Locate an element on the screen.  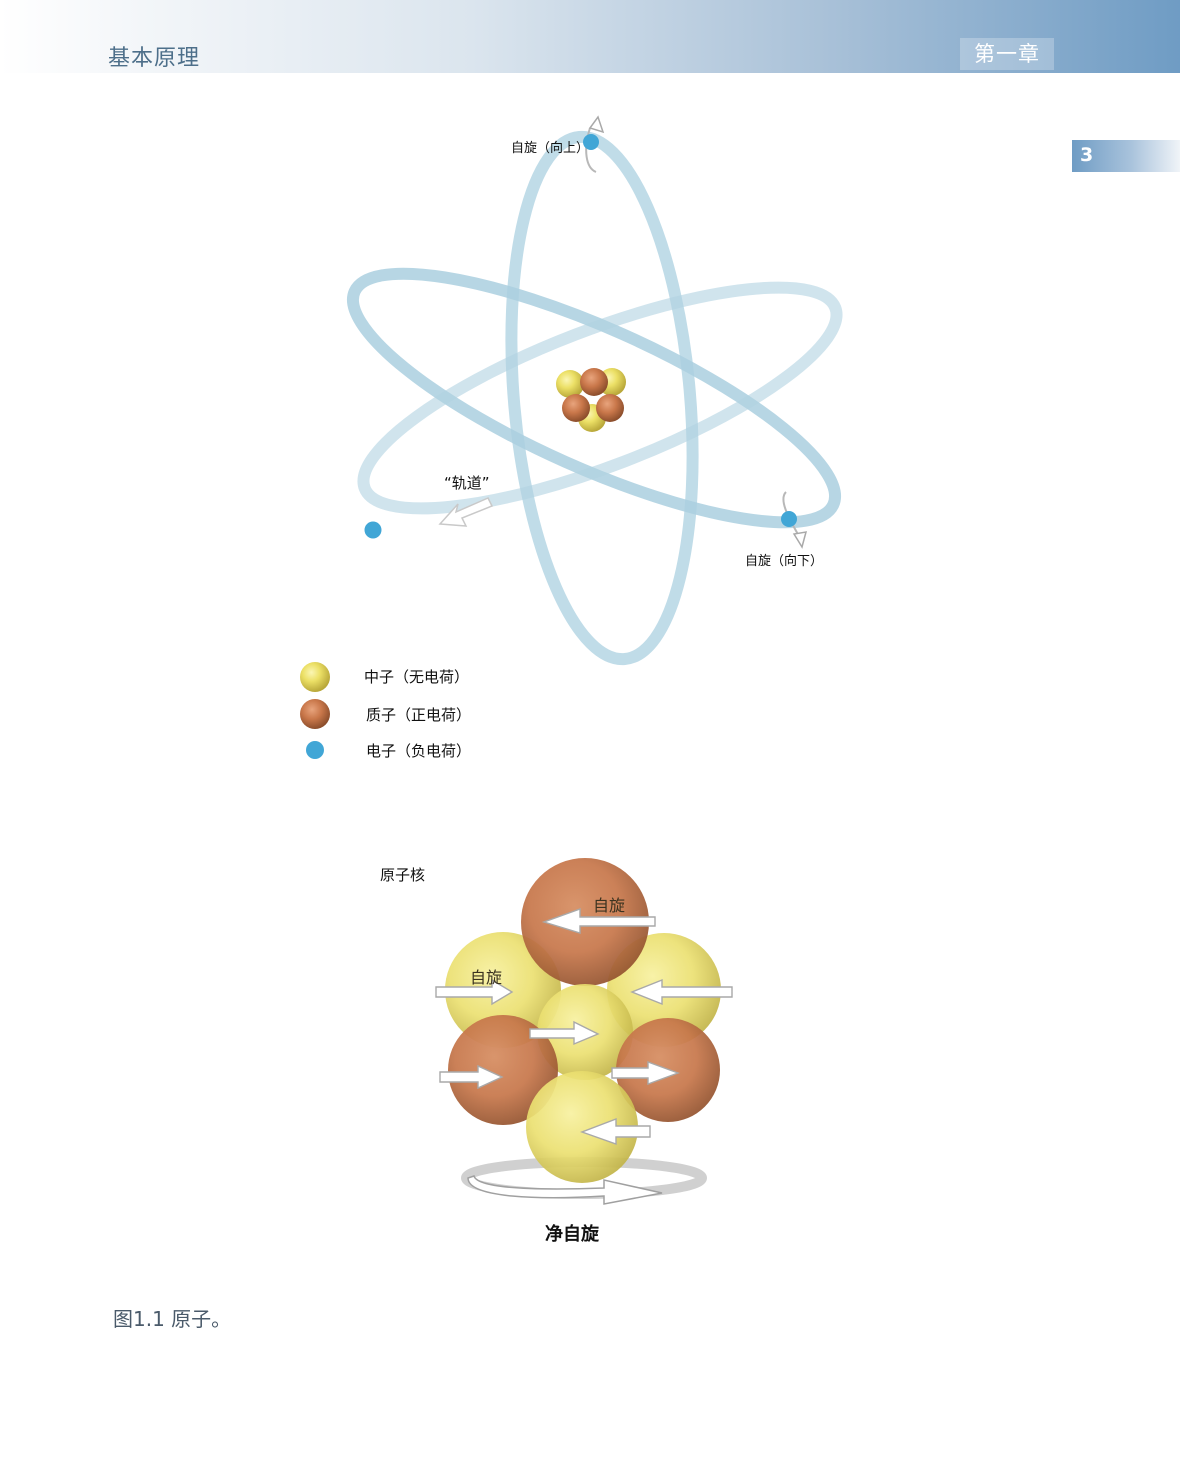
spin-label-top: 自旋 is located at coordinates (609, 905).